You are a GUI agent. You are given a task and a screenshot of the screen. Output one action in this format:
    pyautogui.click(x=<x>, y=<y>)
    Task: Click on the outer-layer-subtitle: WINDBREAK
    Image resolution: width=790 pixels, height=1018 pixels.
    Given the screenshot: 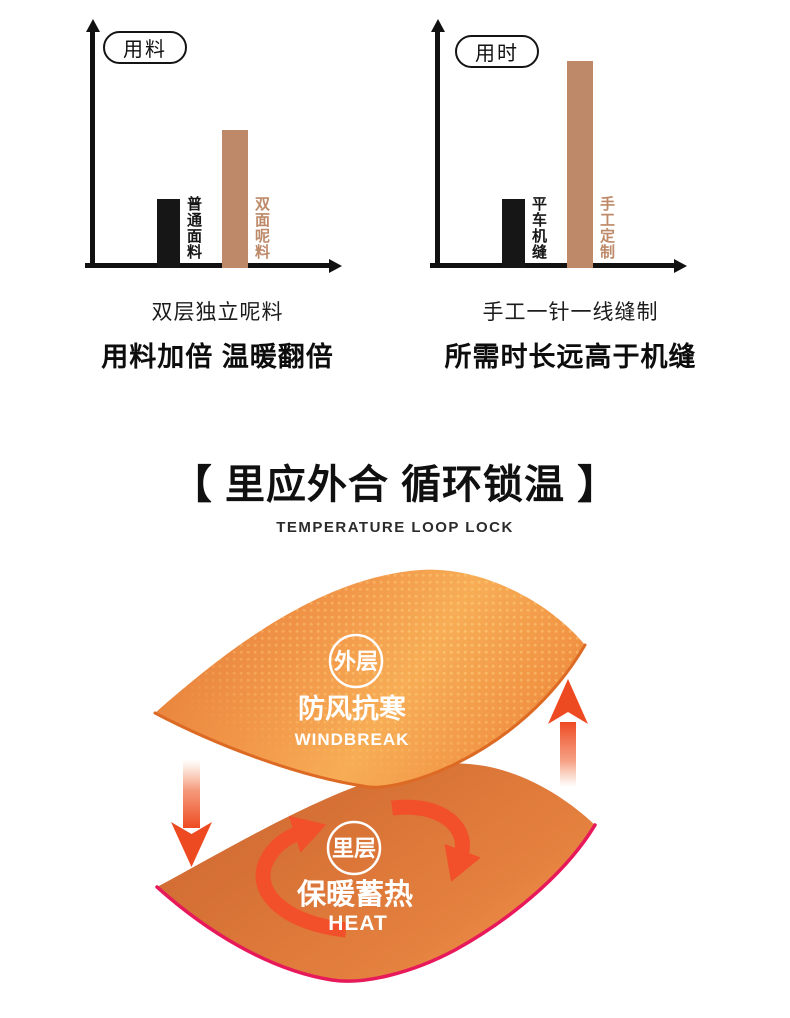 What is the action you would take?
    pyautogui.click(x=352, y=739)
    